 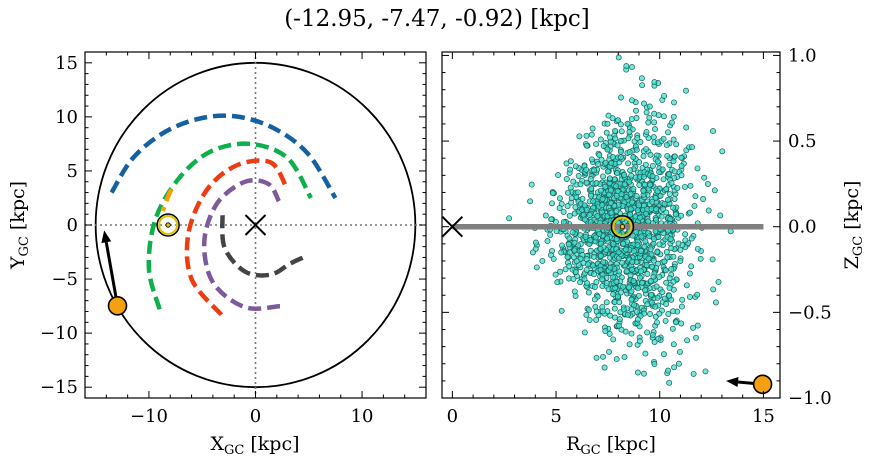 I want to click on xy-y-tick-label: 15, so click(x=66, y=63).